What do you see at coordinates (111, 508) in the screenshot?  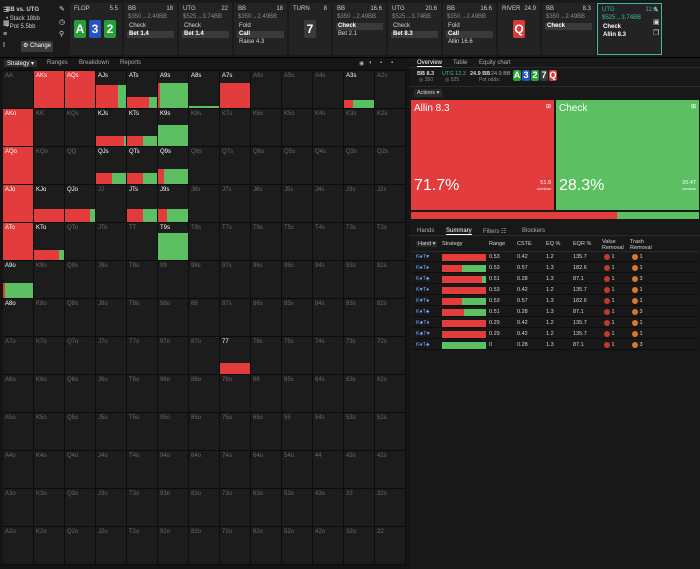 I see `hand-cell: J3o` at bounding box center [111, 508].